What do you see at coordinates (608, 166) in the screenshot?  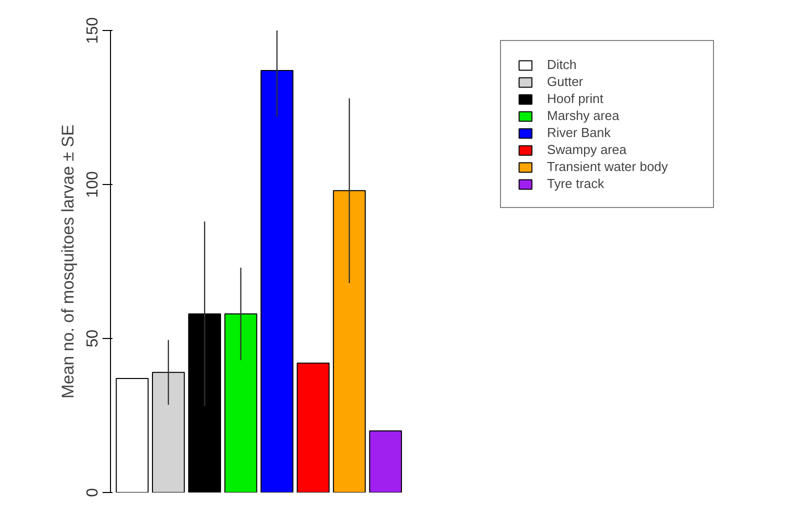 I see `legend-label: Transient water body` at bounding box center [608, 166].